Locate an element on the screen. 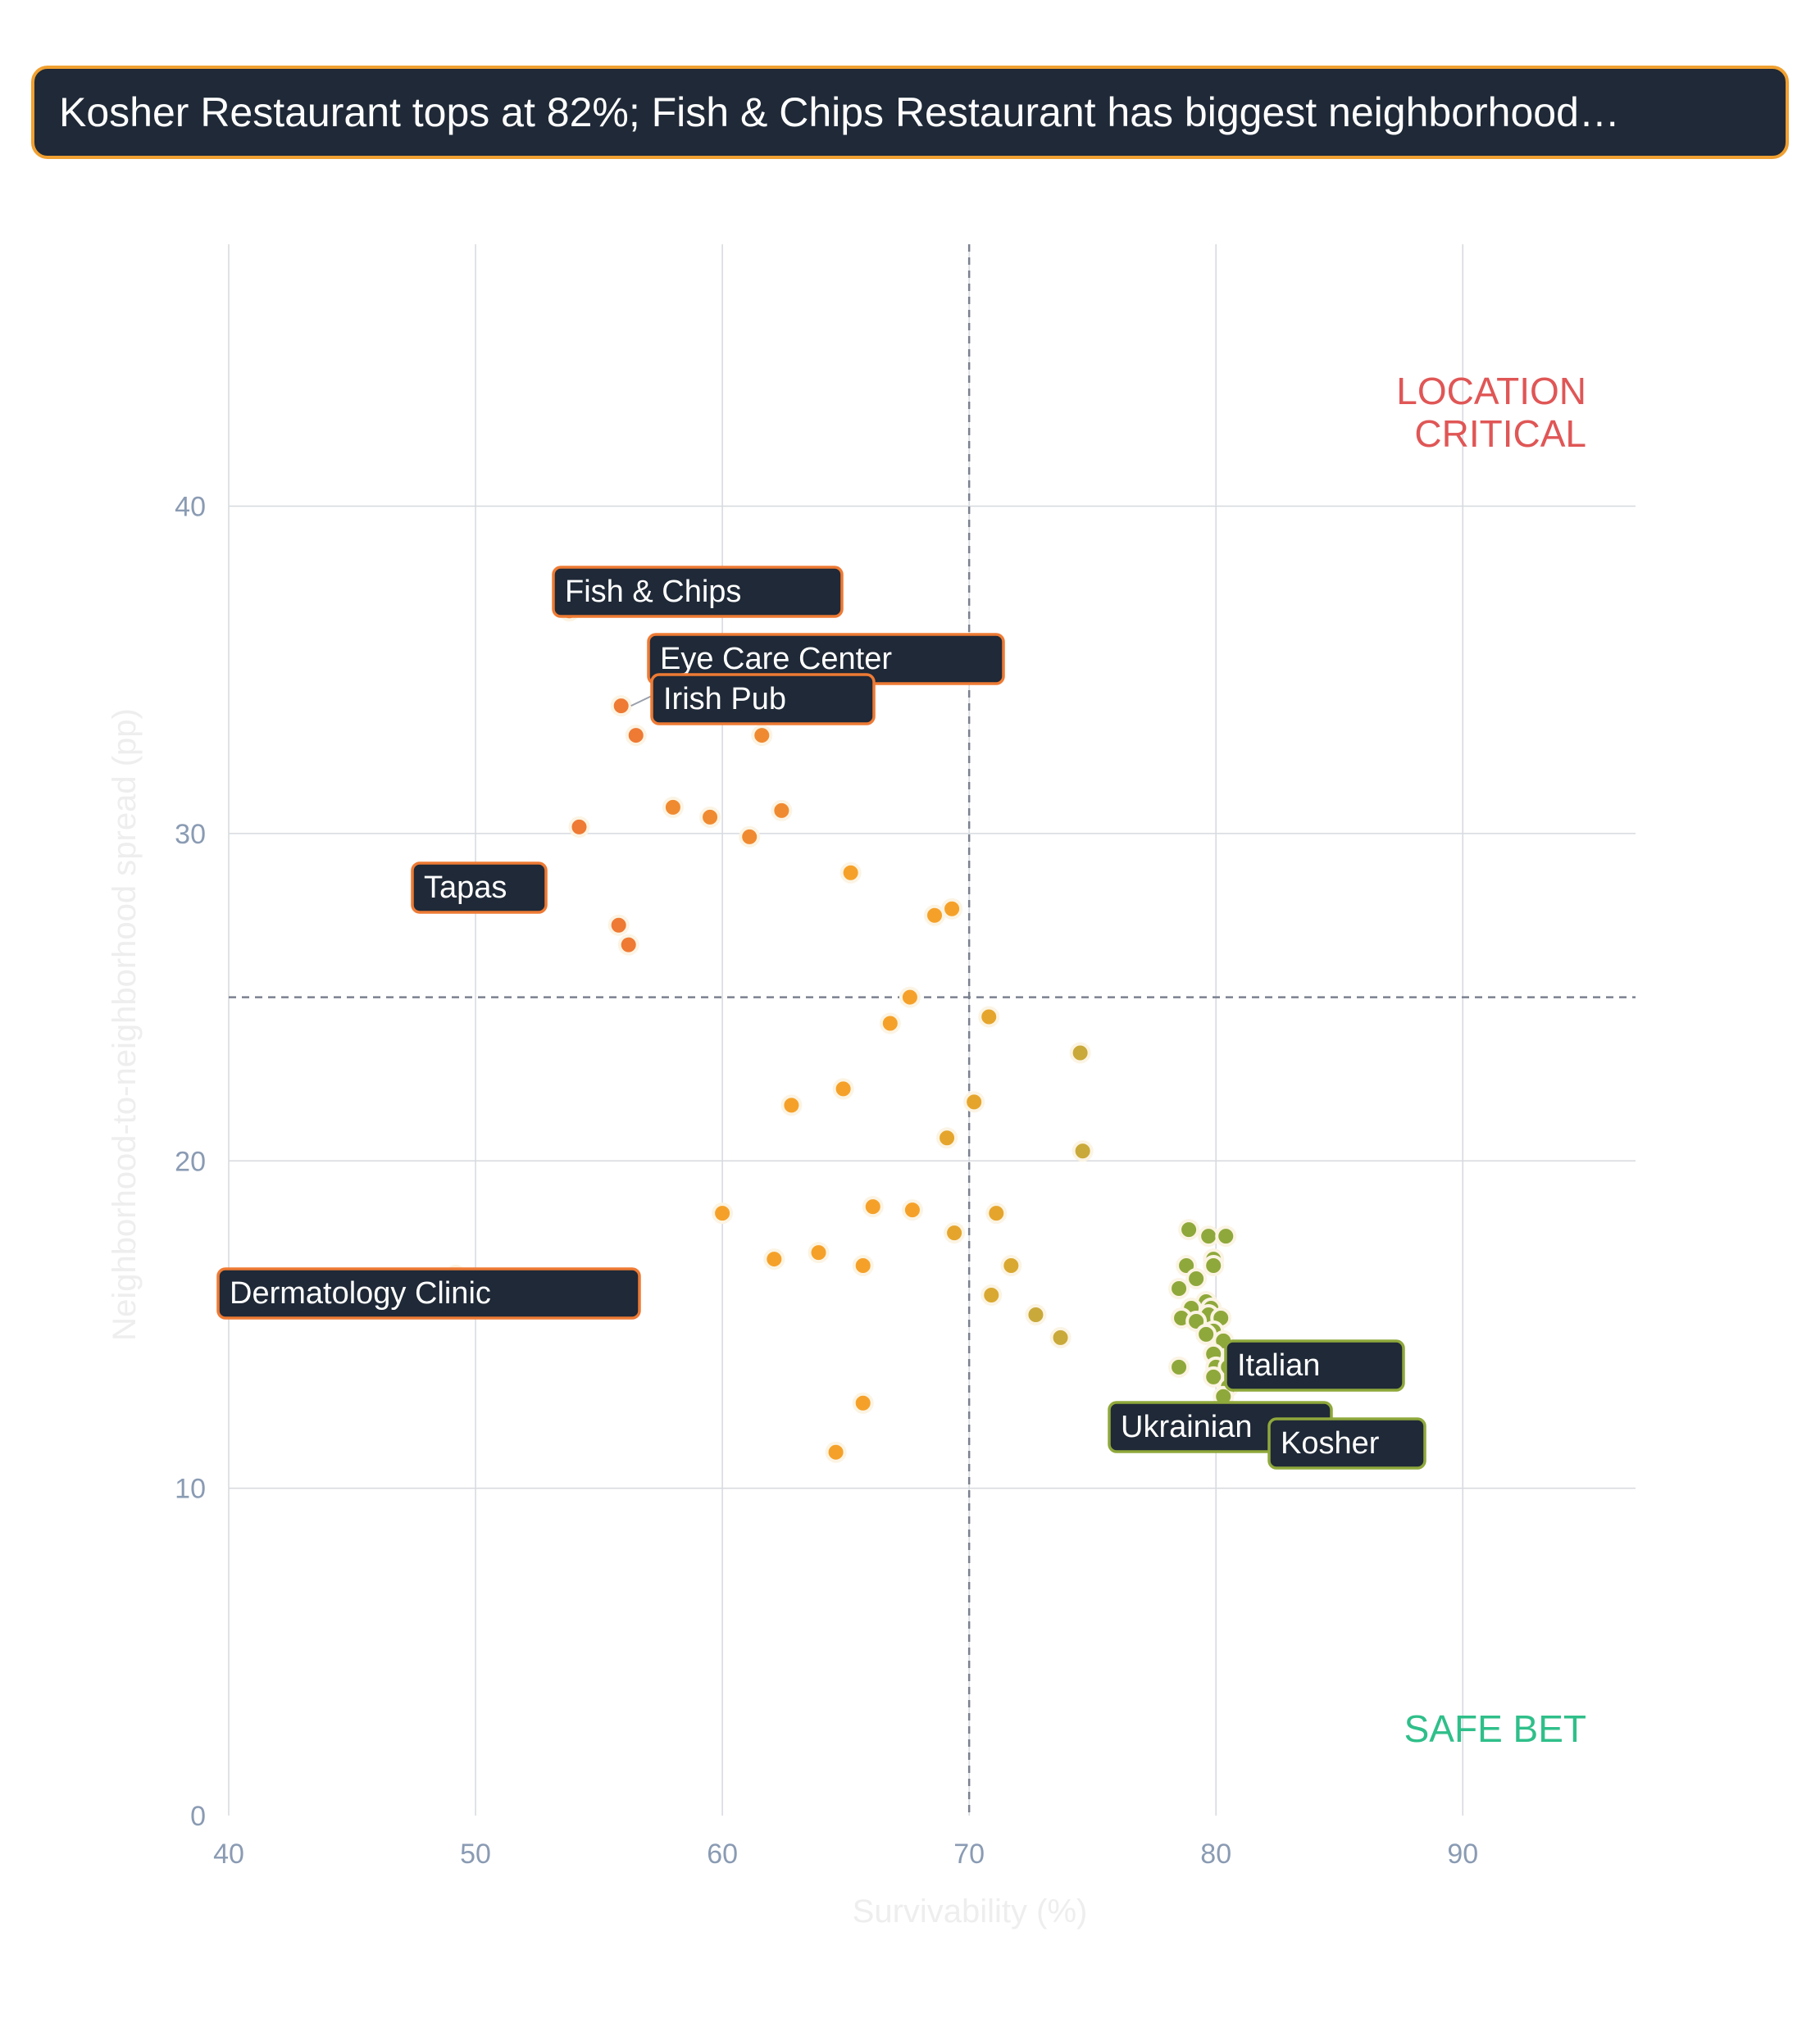 The width and height of the screenshot is (1820, 2041). y-tick-label: 10 is located at coordinates (190, 1489).